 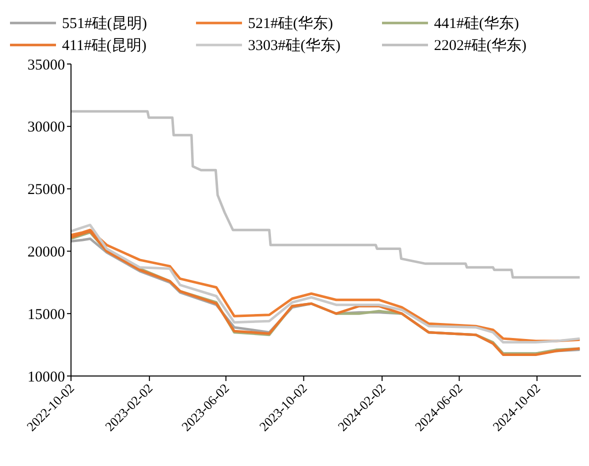 What do you see at coordinates (46, 252) in the screenshot?
I see `y-tick-label: 20000` at bounding box center [46, 252].